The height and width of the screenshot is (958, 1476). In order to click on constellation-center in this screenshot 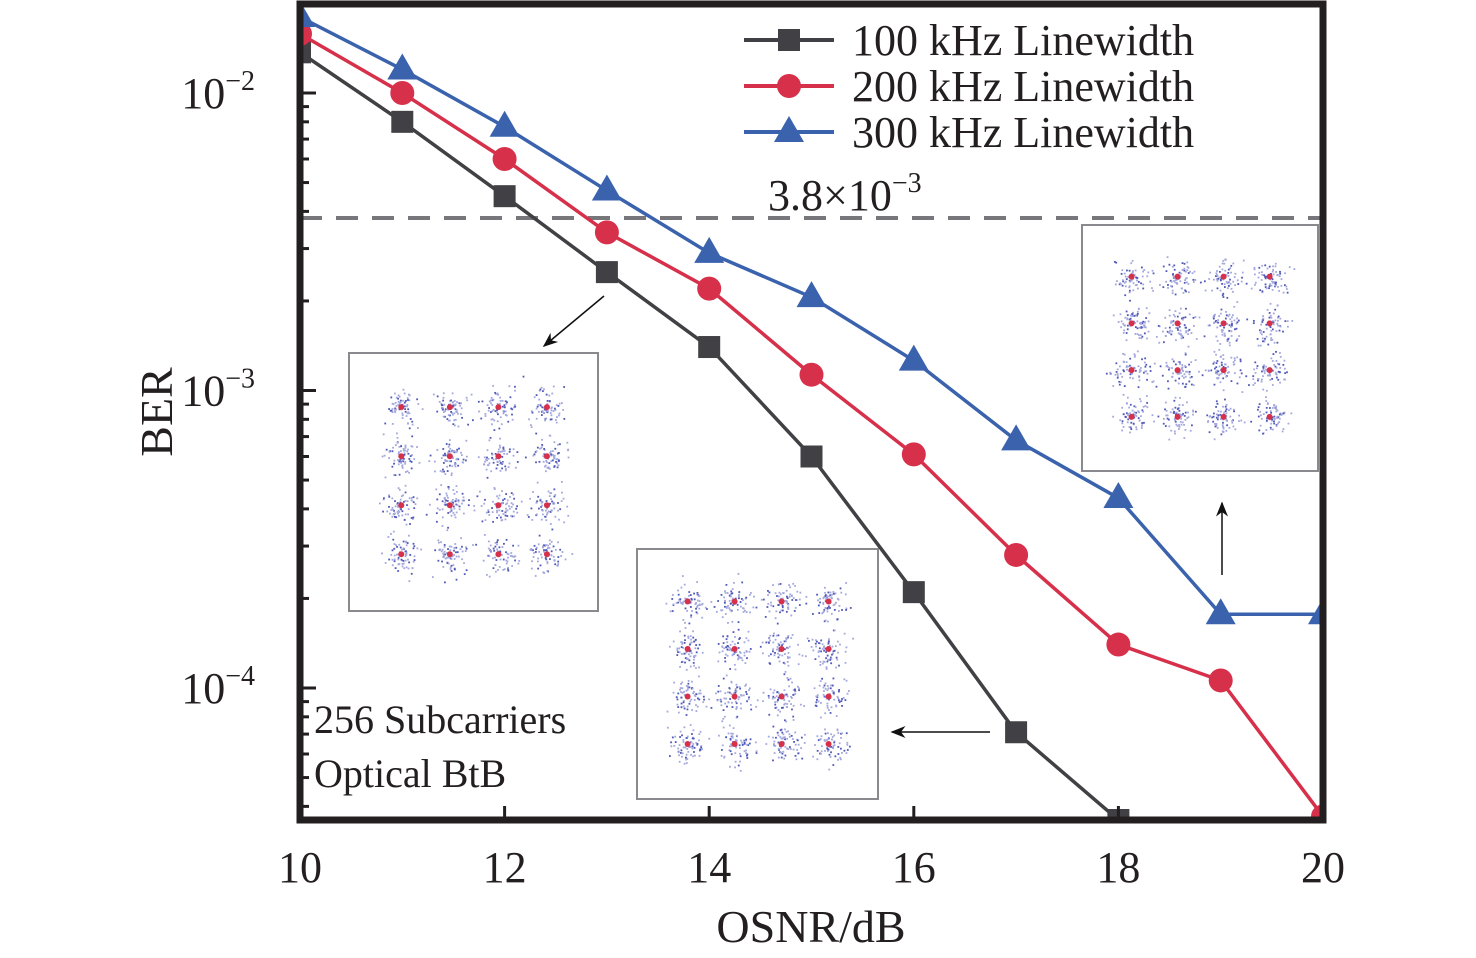, I will do `click(1177, 276)`.